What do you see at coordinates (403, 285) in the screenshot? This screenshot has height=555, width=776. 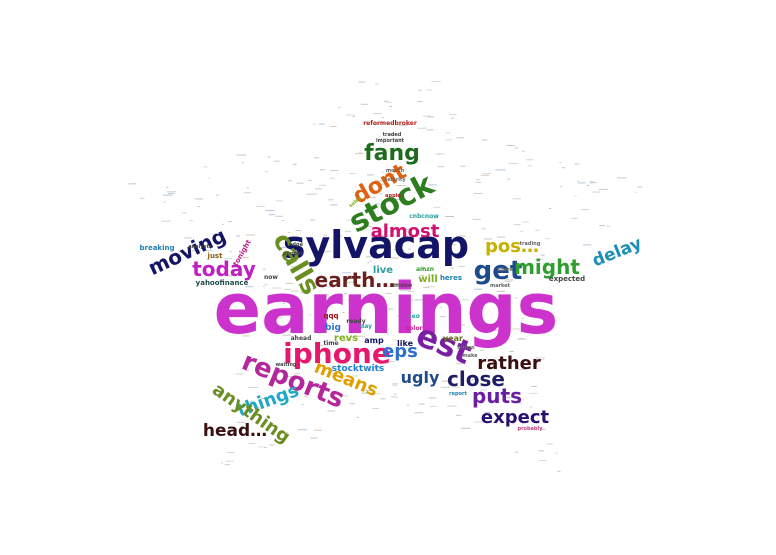 I see `word-57: move` at bounding box center [403, 285].